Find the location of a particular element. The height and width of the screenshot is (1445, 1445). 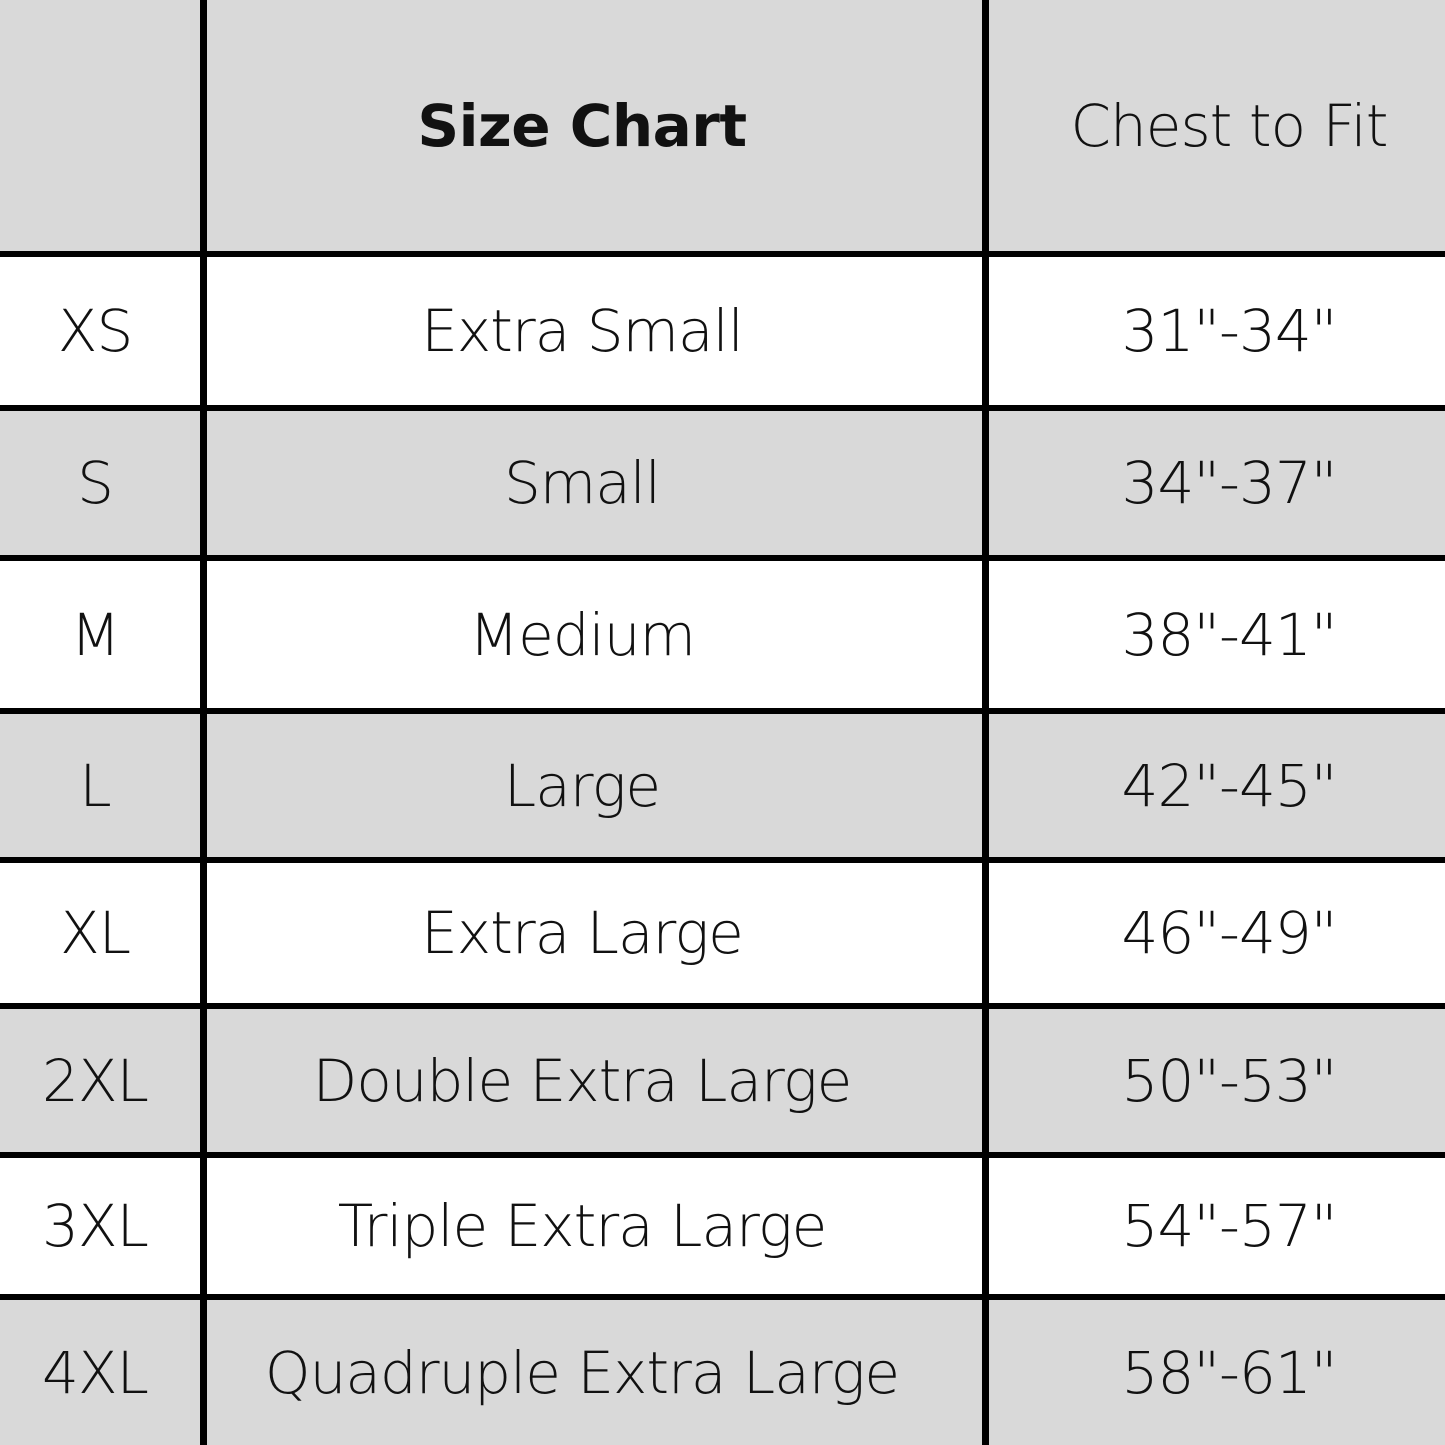

size-code: 3XL is located at coordinates (95, 1226).